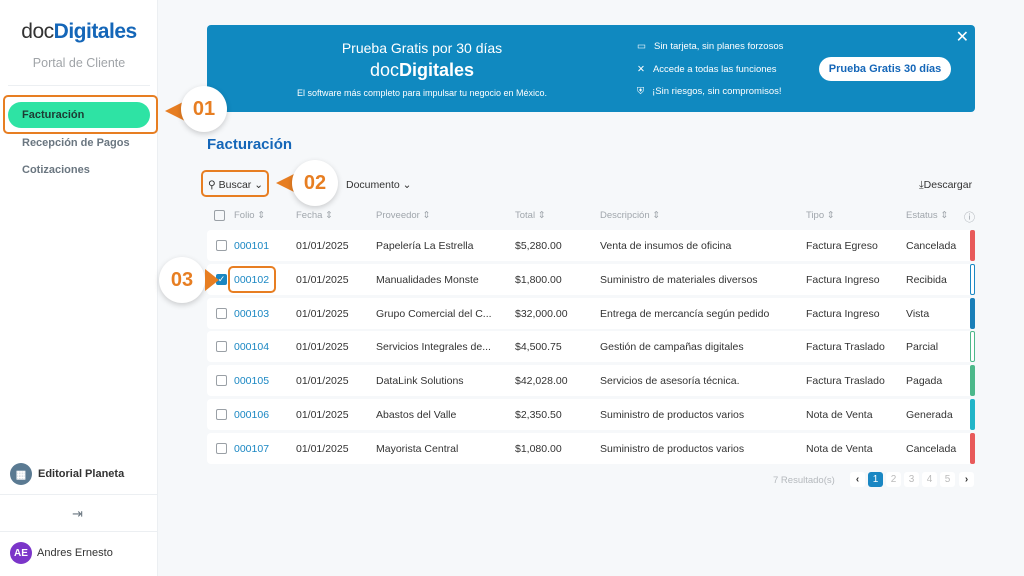 This screenshot has width=1024, height=576. I want to click on tools-icon: ✕, so click(641, 69).